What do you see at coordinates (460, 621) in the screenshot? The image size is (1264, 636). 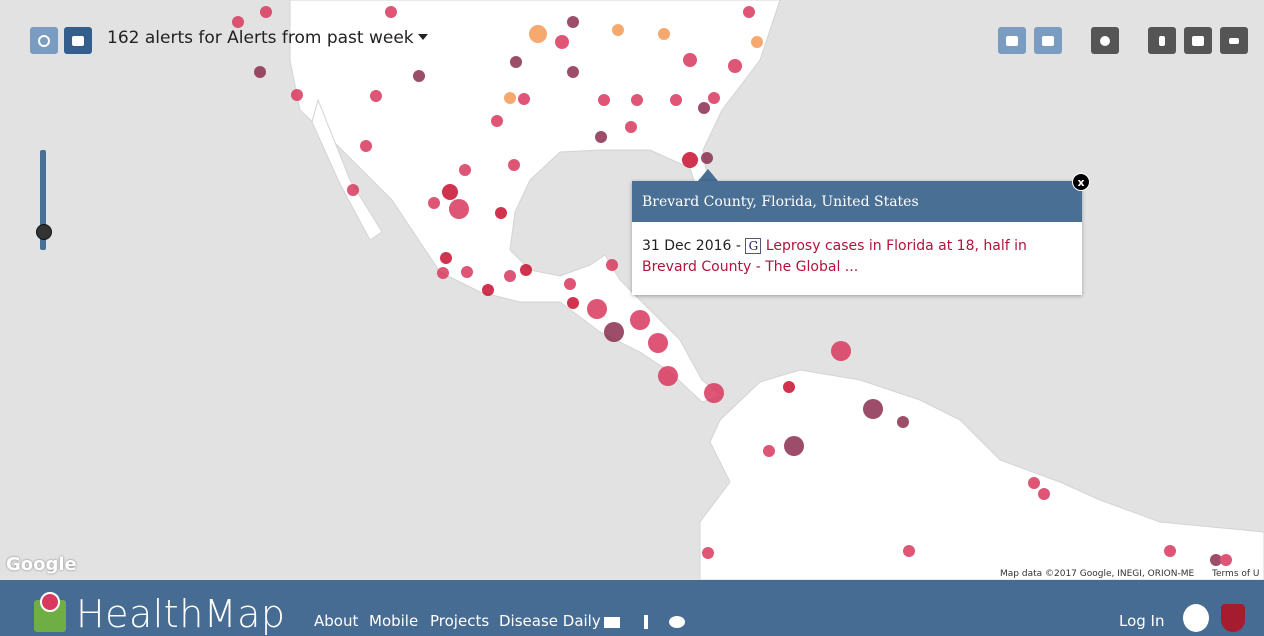 I see `nav-link: Projects` at bounding box center [460, 621].